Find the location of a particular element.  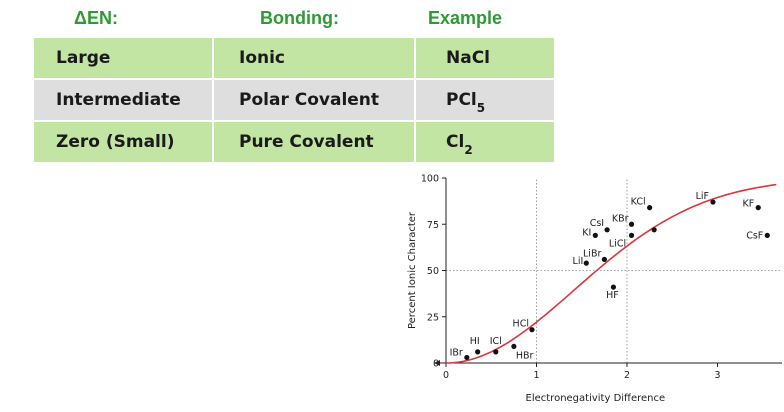

point-label: LiI is located at coordinates (578, 261).